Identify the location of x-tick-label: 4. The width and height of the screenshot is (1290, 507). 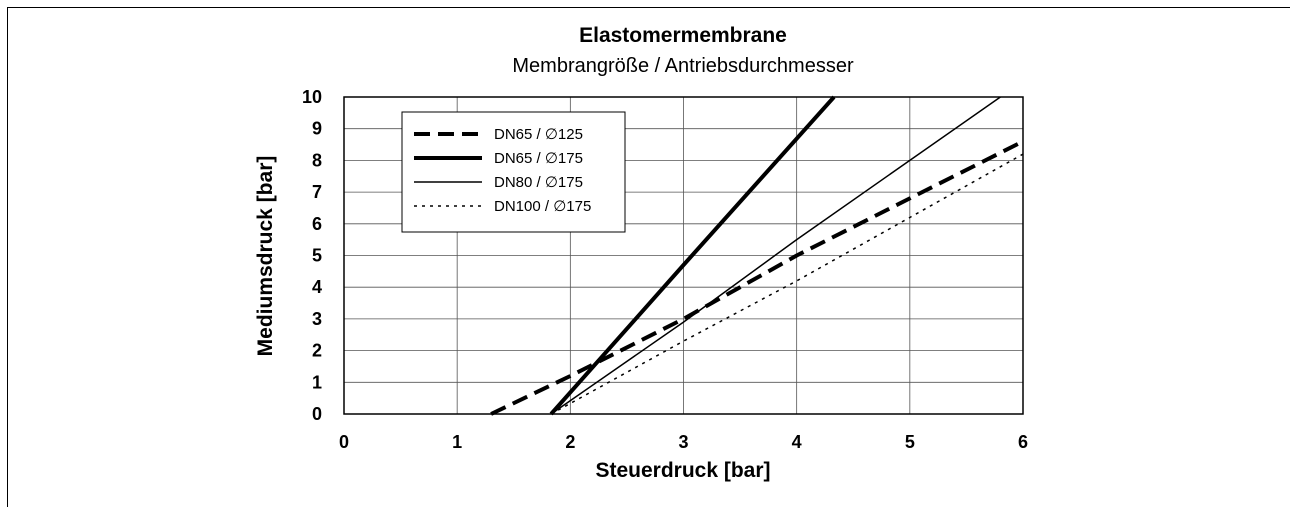
(797, 442).